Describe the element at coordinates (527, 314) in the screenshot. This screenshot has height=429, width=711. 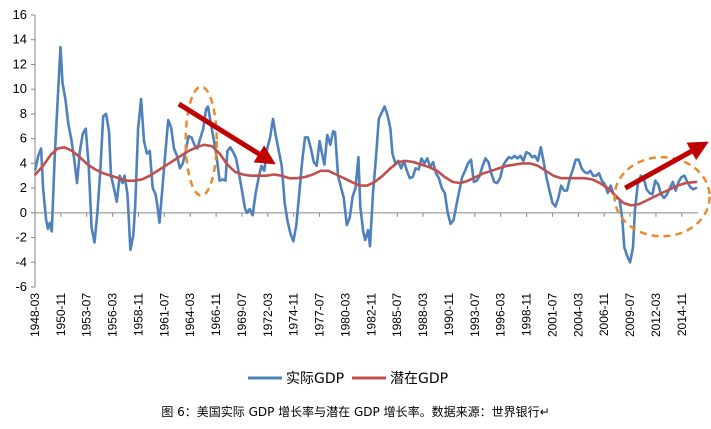
I see `x-tick-label: 1998-11` at that location.